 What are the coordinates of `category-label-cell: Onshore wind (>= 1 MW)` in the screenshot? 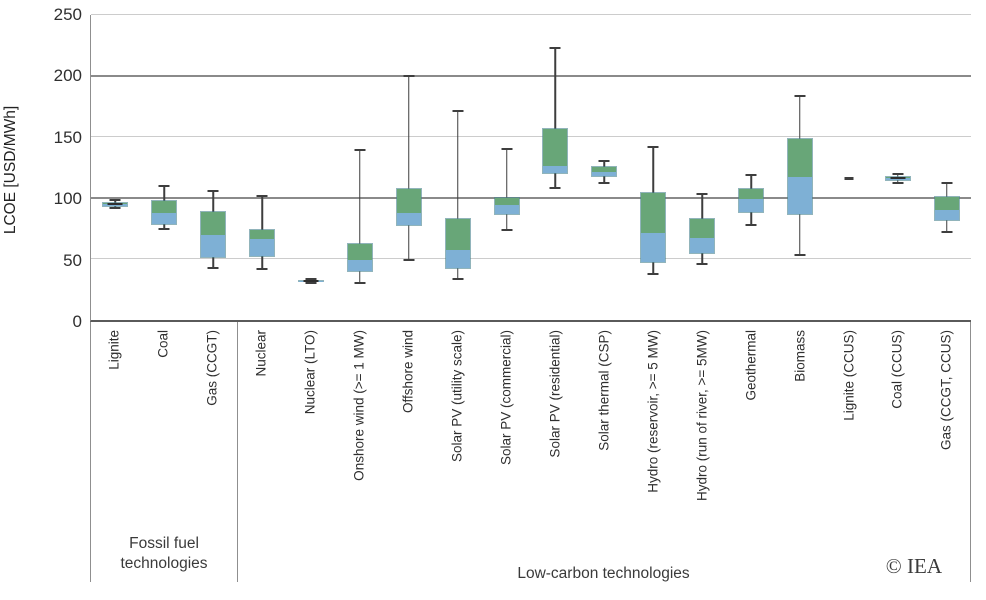 It's located at (359, 424).